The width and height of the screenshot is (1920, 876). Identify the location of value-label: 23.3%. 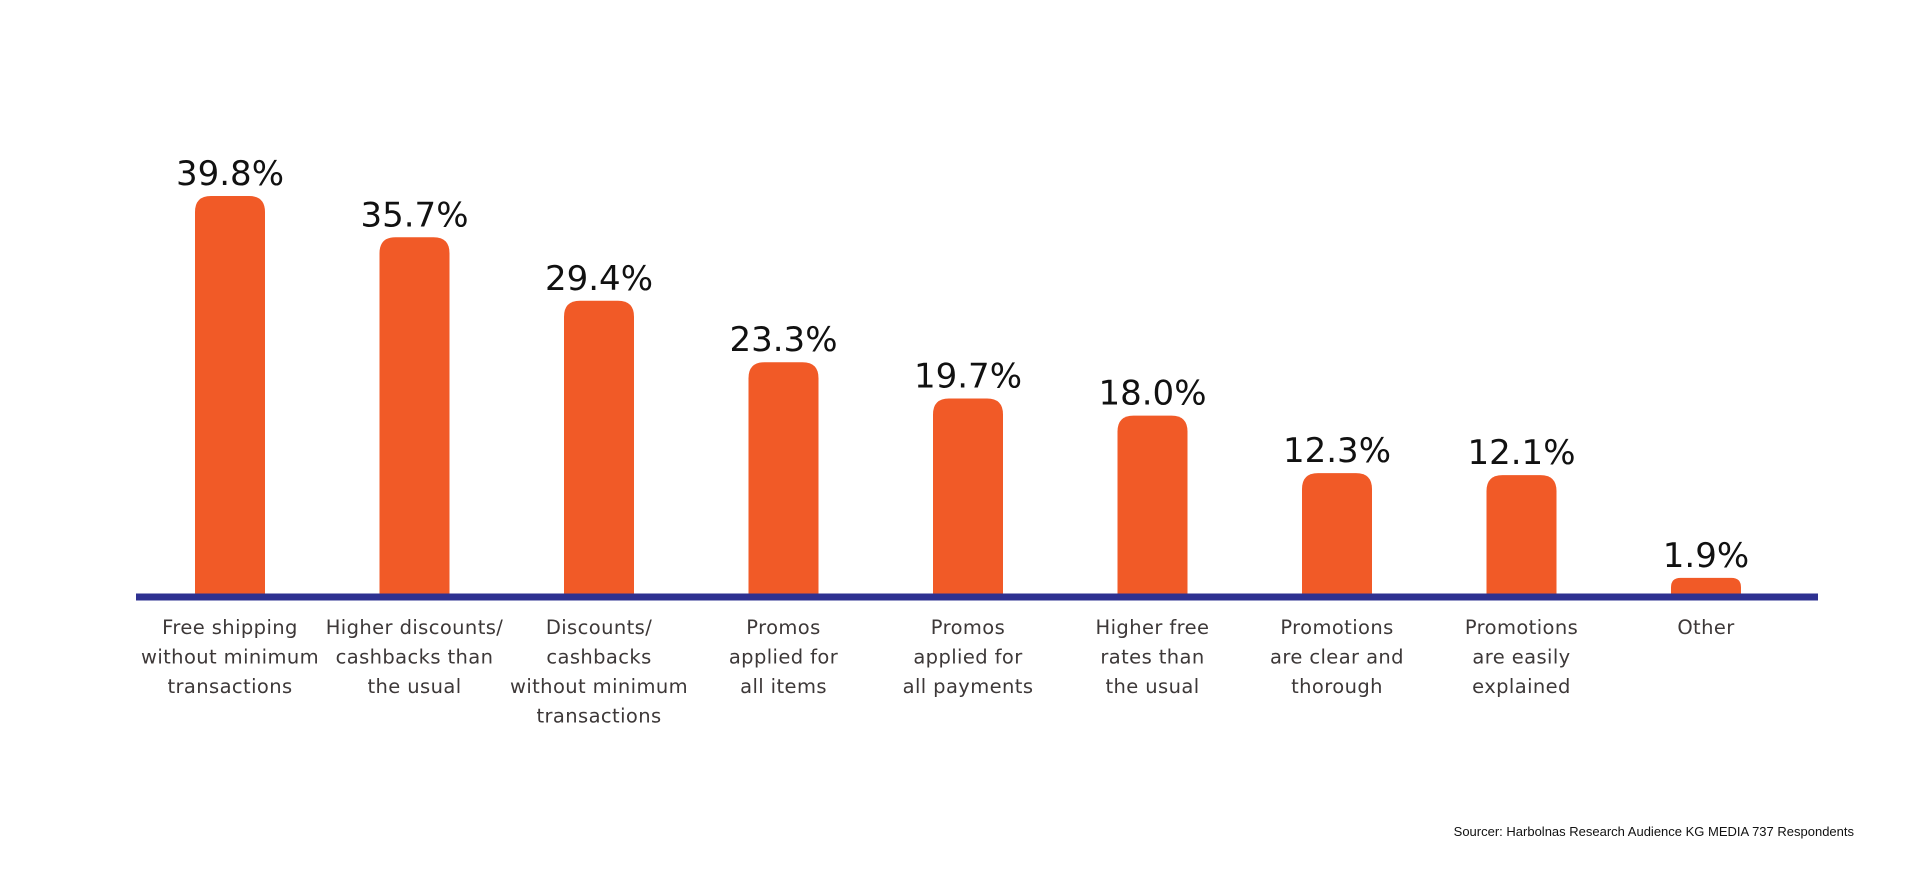
(783, 340).